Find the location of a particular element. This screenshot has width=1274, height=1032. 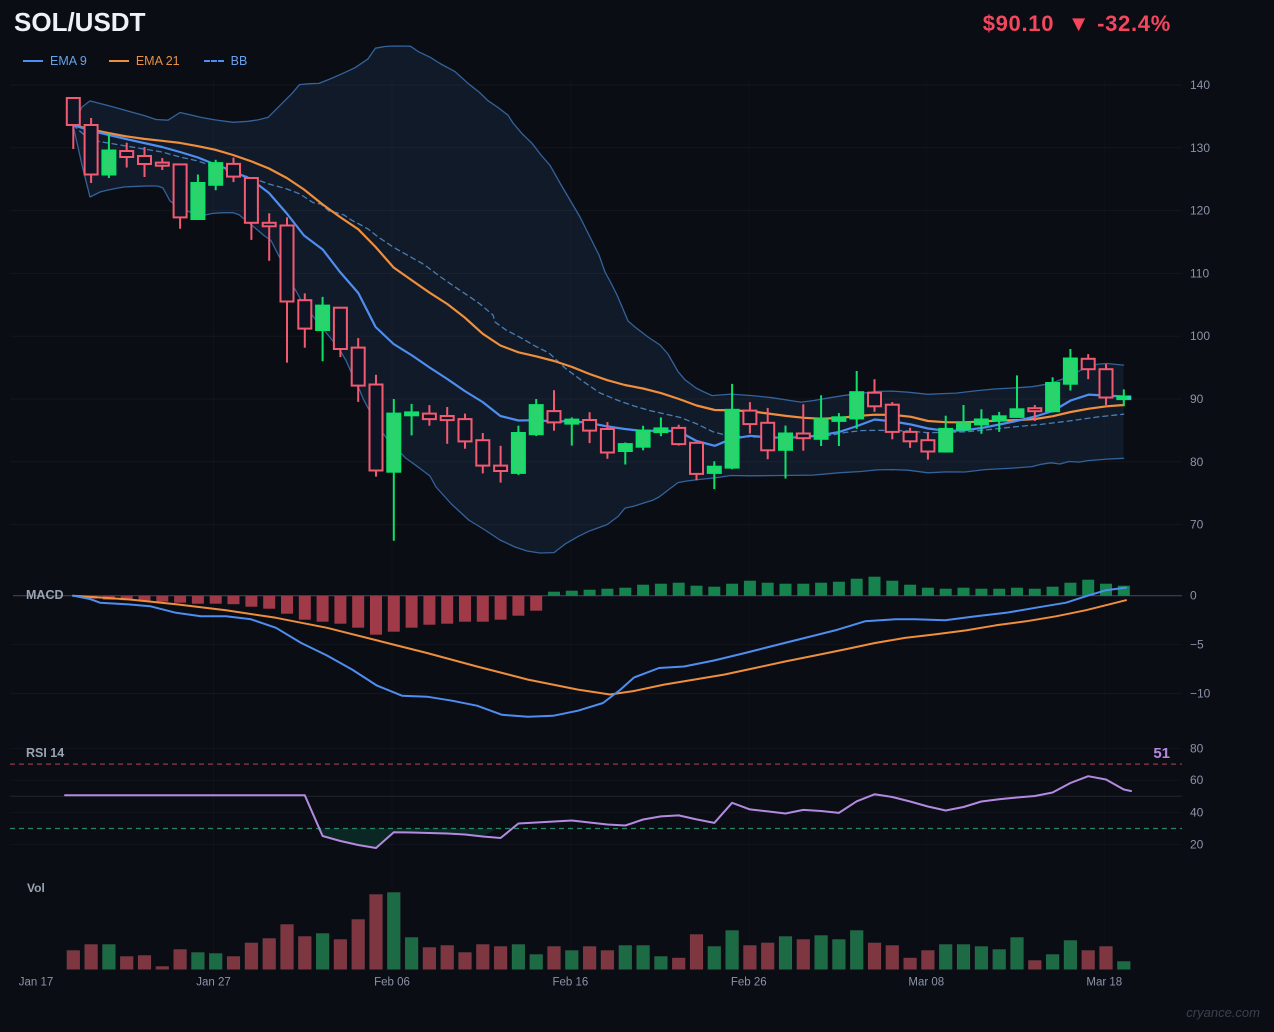

svg-text: 60 is located at coordinates (1197, 780).